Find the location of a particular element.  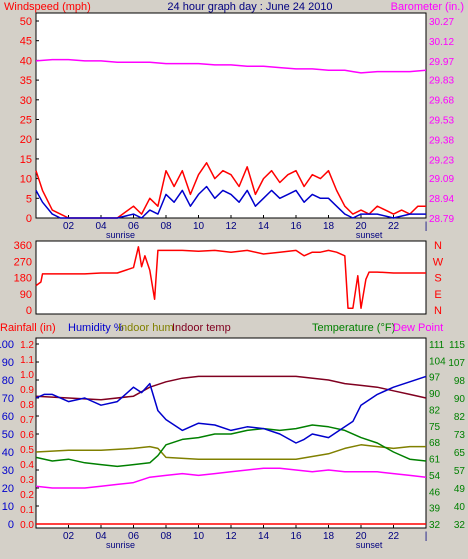

dew-point-tick-label: 107 is located at coordinates (456, 363).